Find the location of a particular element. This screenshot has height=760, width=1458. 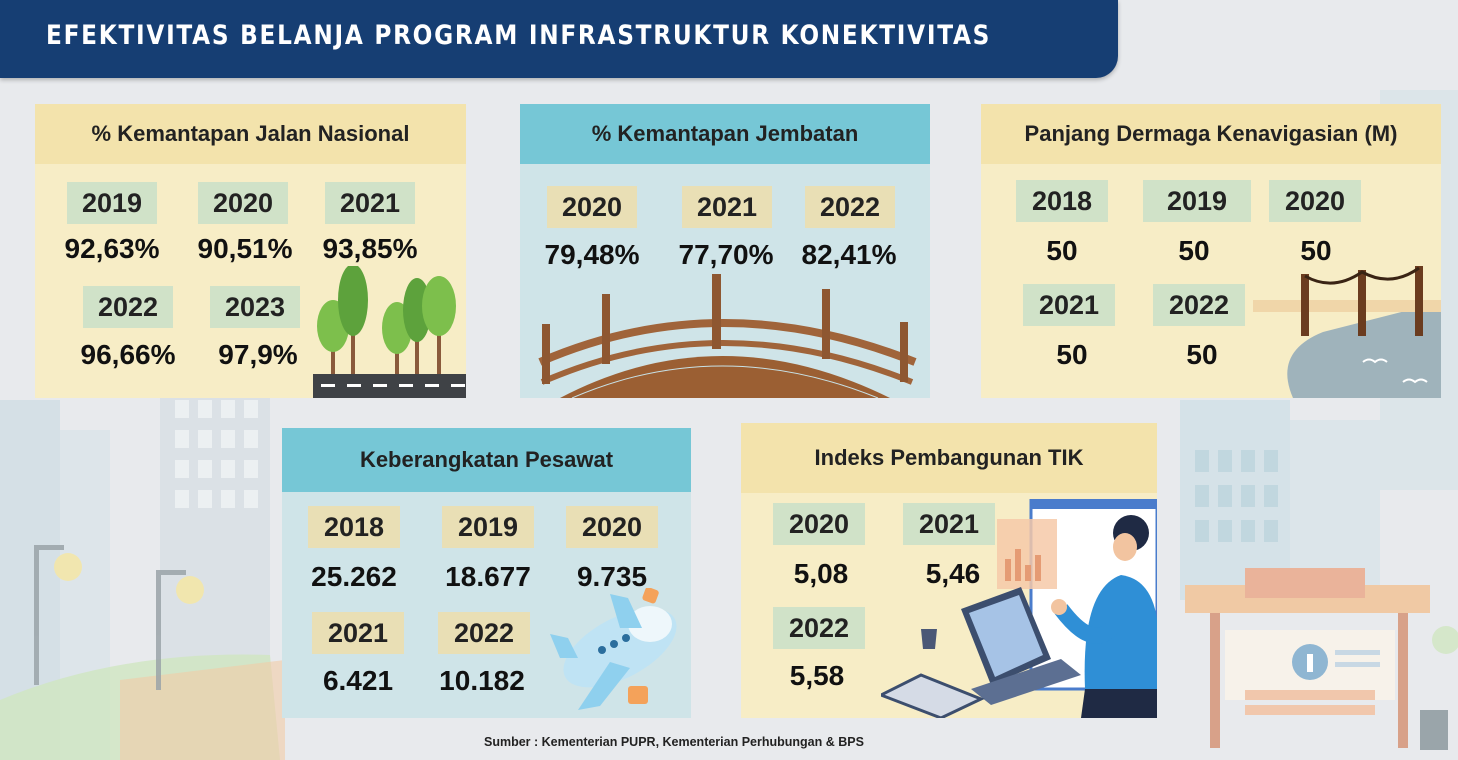

airplane-illustration is located at coordinates (613, 649).